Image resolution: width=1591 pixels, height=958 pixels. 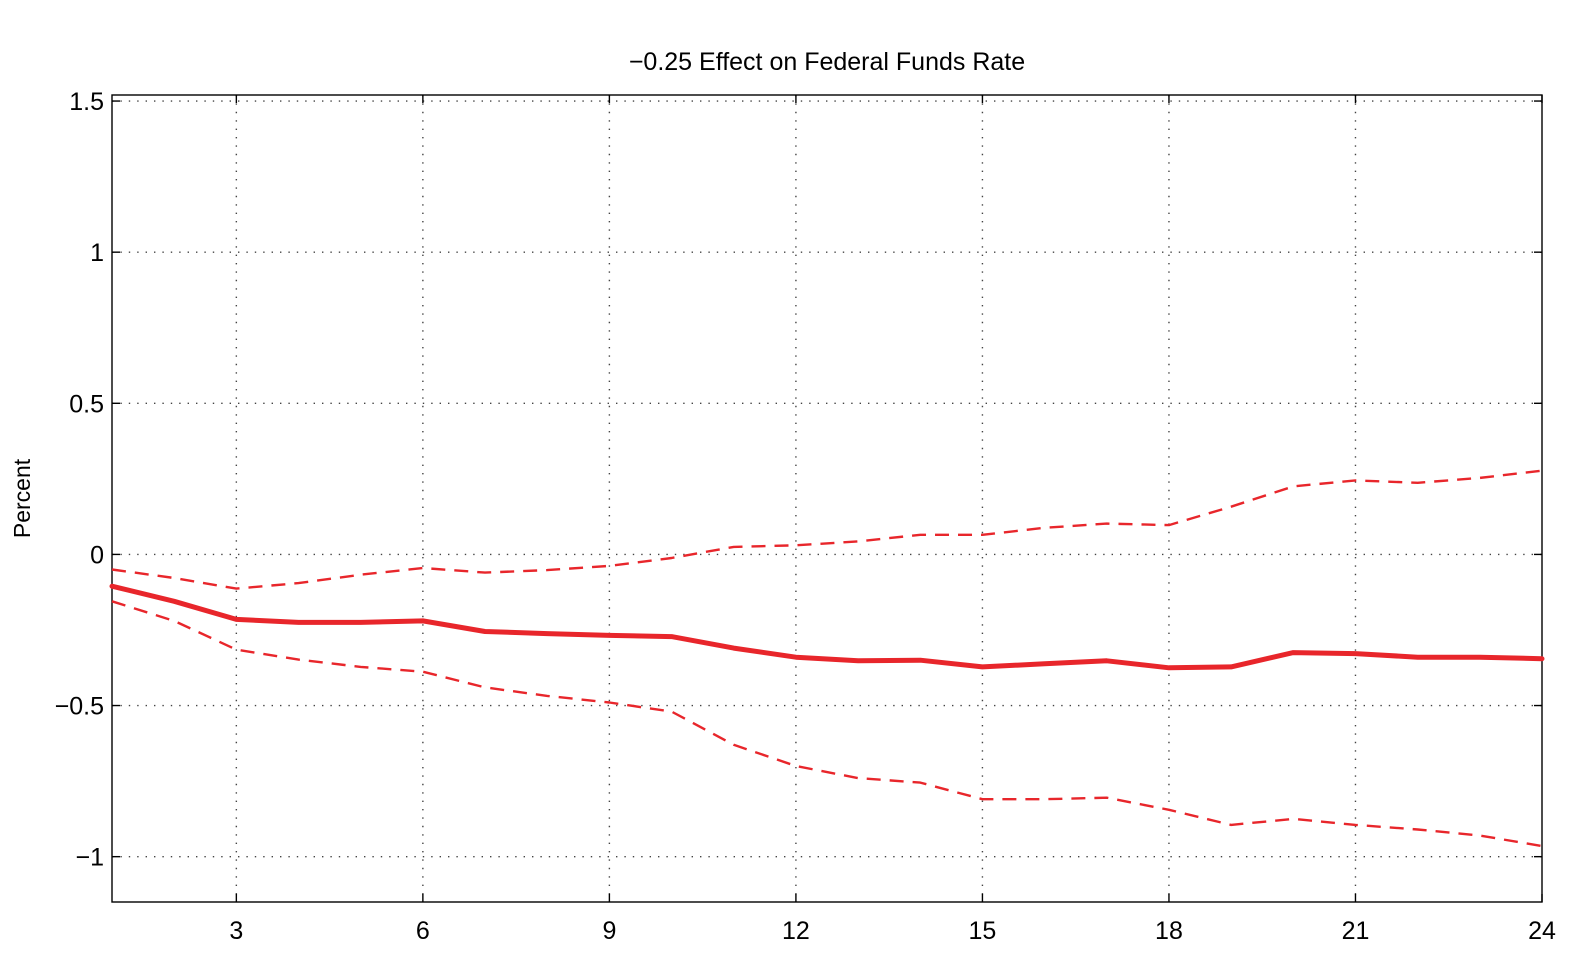 What do you see at coordinates (1542, 931) in the screenshot?
I see `x-tick-label: 24` at bounding box center [1542, 931].